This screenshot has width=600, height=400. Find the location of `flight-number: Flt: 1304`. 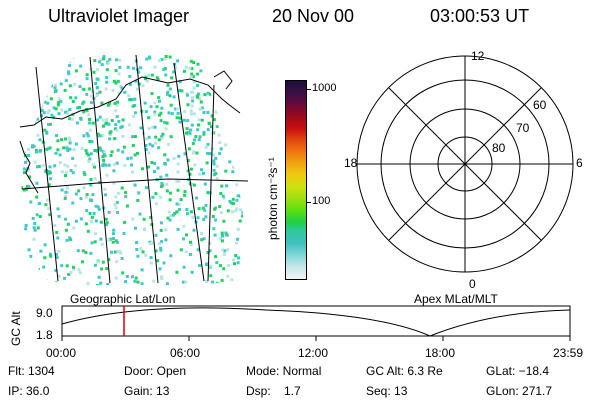

flight-number: Flt: 1304 is located at coordinates (31, 371).